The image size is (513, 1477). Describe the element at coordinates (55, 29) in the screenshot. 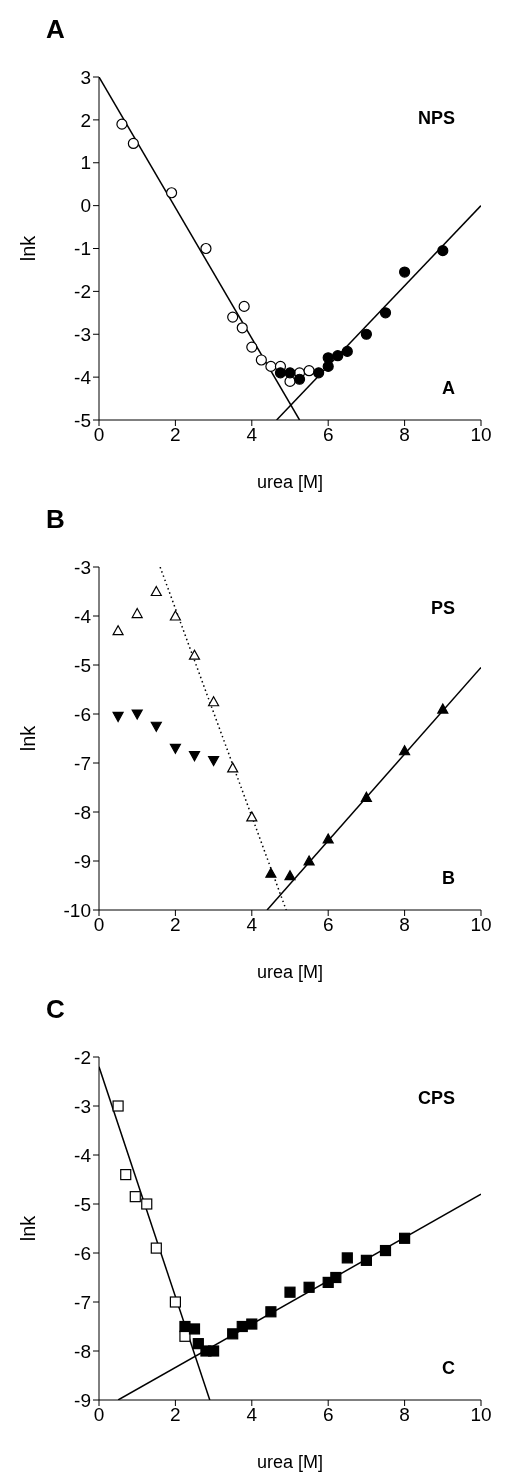

I see `chart-title: A` at that location.